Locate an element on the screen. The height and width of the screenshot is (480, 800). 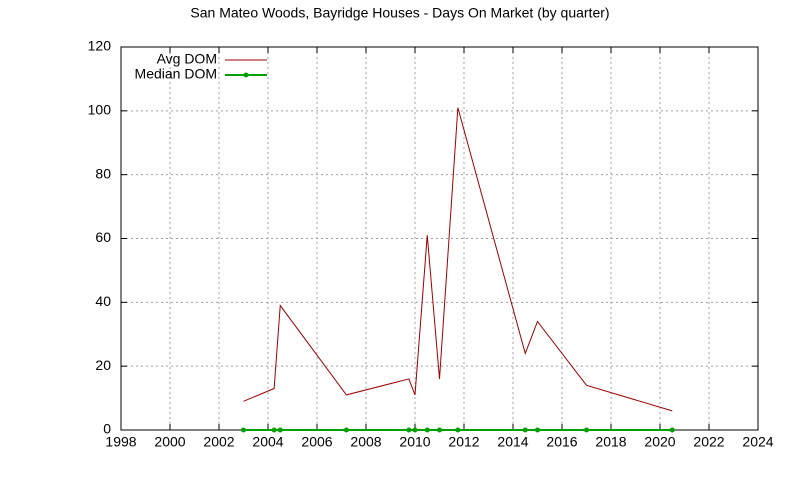
x-tick-label: 2022 is located at coordinates (708, 442).